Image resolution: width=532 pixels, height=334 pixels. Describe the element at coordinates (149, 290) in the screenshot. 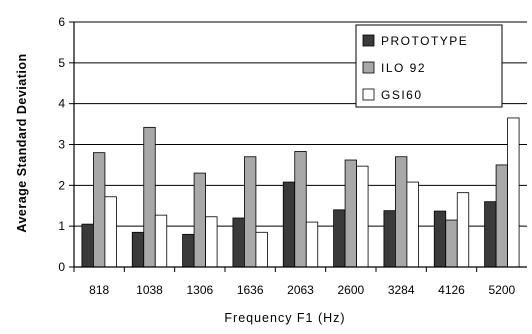

I see `x-tick-label: 1038` at that location.